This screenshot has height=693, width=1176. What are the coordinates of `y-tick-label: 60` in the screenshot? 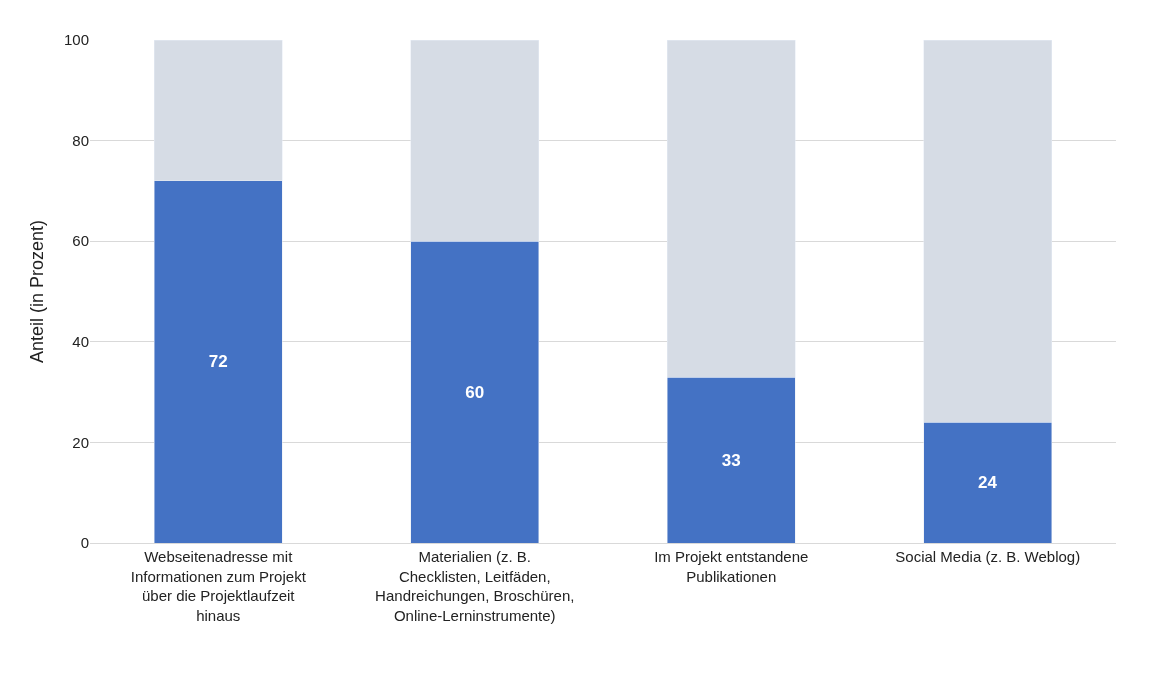 It's located at (80, 241).